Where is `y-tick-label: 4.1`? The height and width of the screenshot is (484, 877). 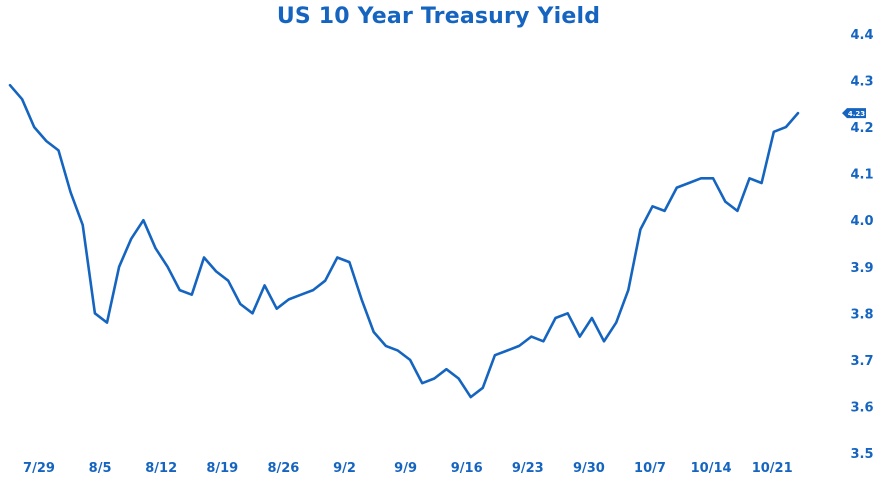
y-tick-label: 4.1 is located at coordinates (861, 175).